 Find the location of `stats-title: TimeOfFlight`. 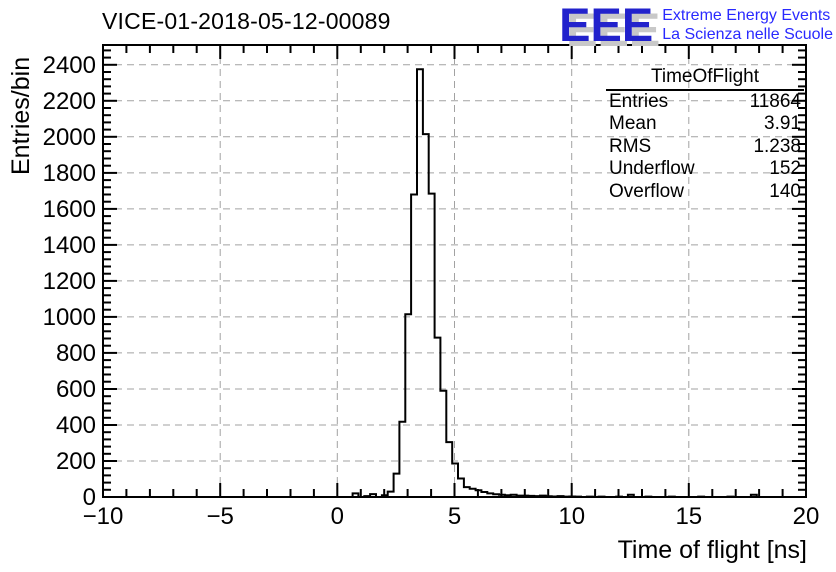

stats-title: TimeOfFlight is located at coordinates (705, 78).